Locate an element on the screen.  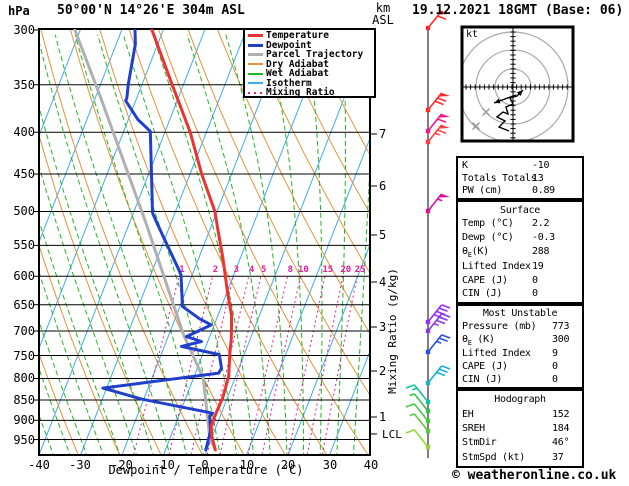
row-value: 0.89 is located at coordinates (543, 191).